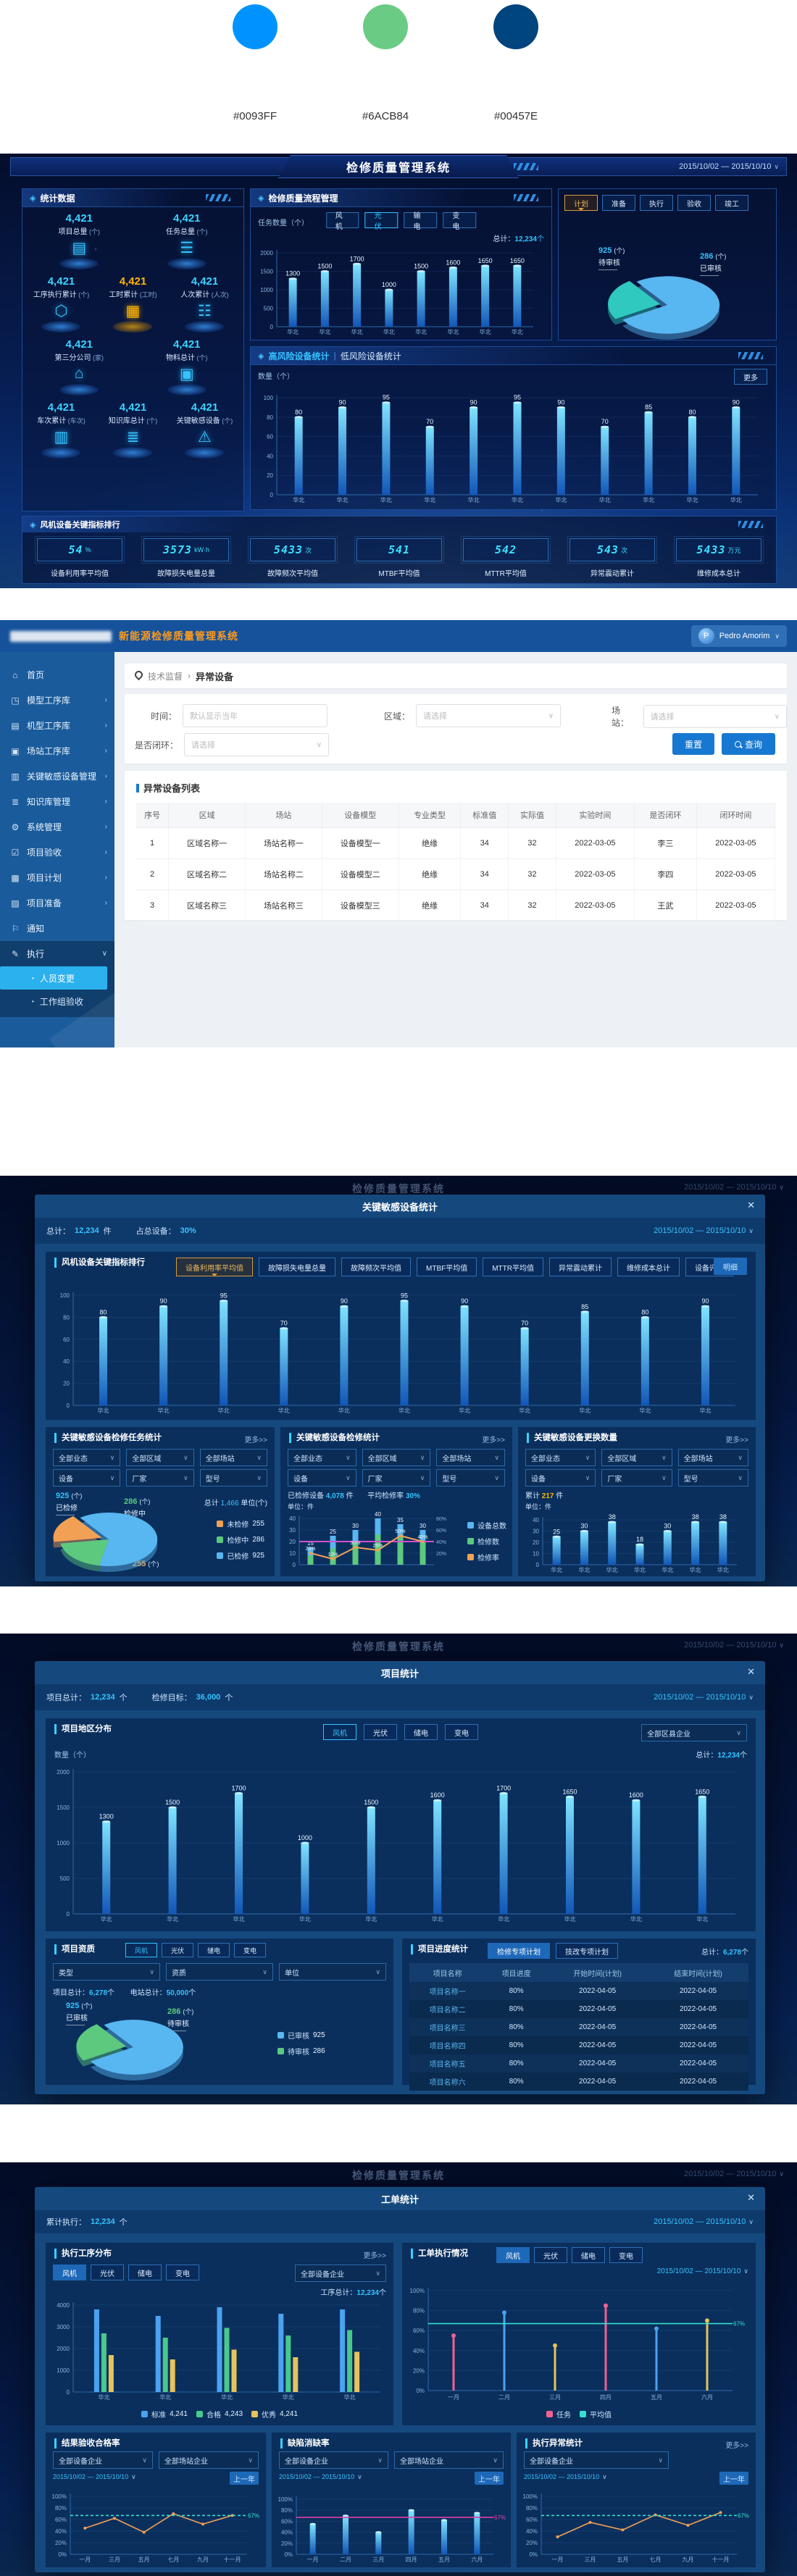 This screenshot has width=797, height=2576. Describe the element at coordinates (57, 928) in the screenshot. I see `sidebar-item-通知: ⚐ 通知` at that location.